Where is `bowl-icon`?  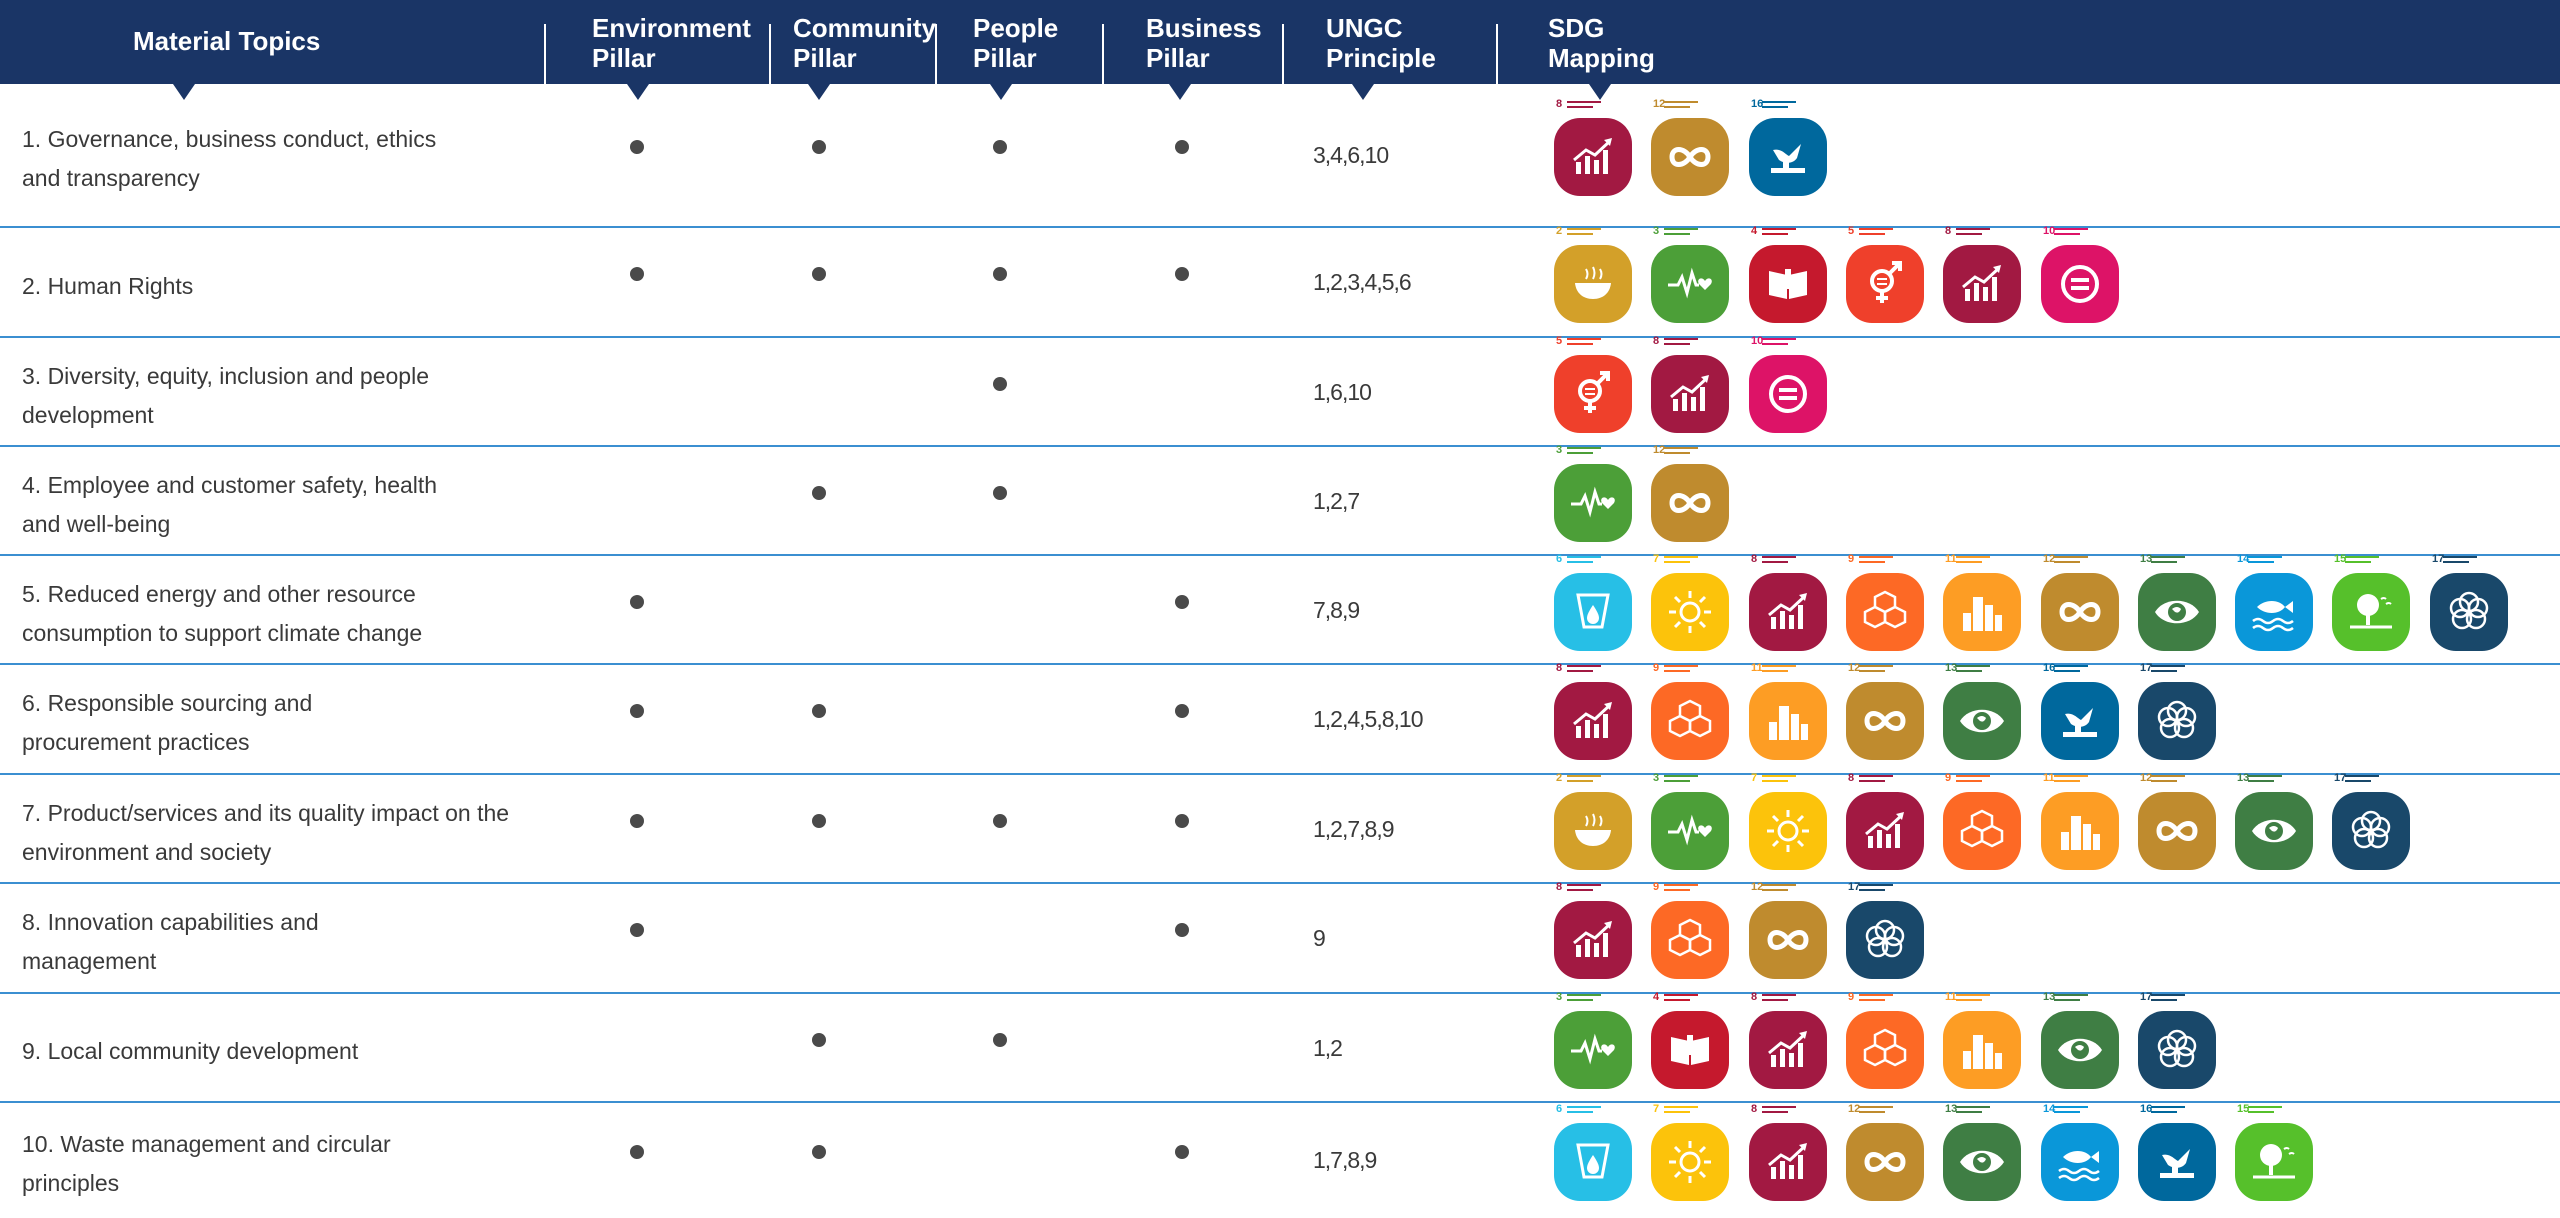 bowl-icon is located at coordinates (1593, 284).